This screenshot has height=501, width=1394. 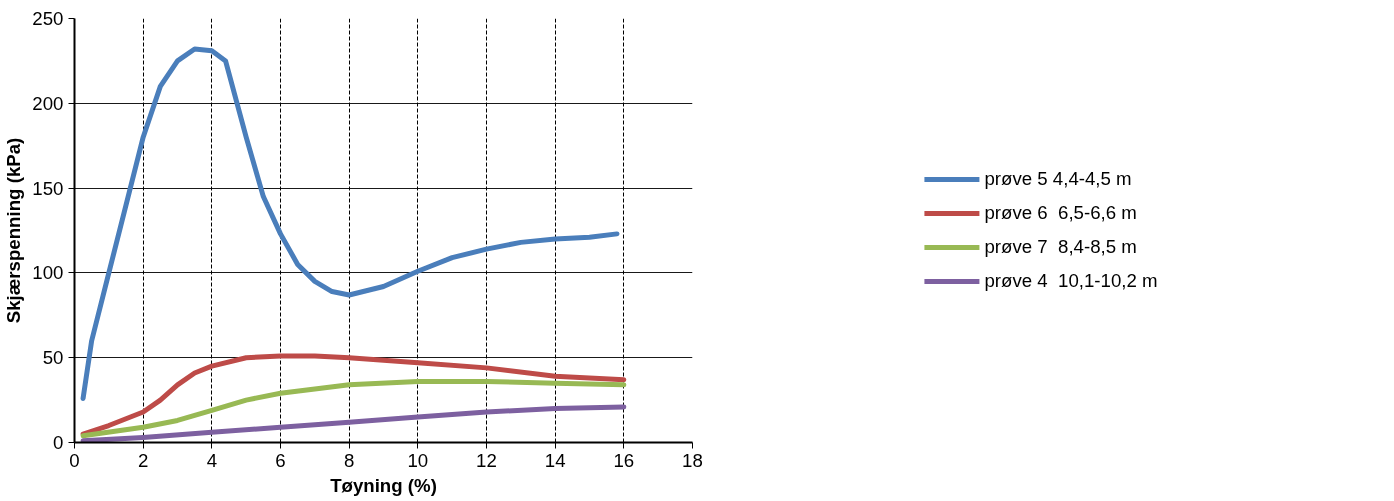 I want to click on y-axis-title: Skjærspenning (kPa), so click(x=14, y=230).